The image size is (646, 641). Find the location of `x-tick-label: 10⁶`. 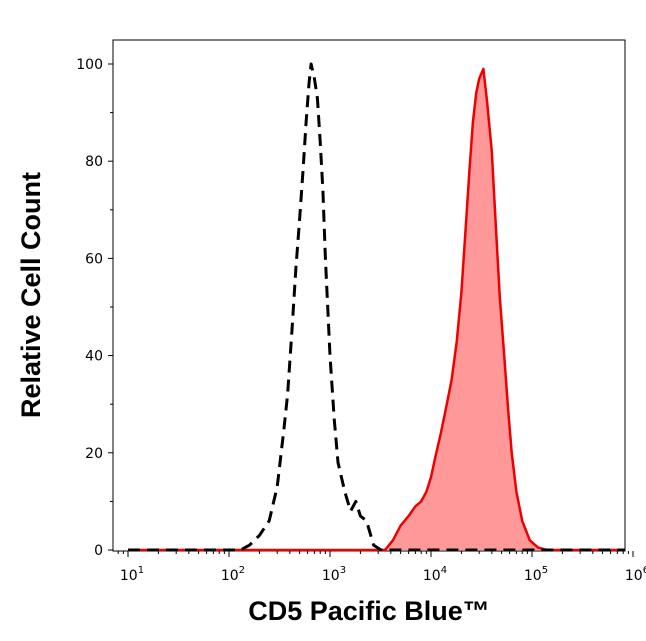

x-tick-label: 10⁶ is located at coordinates (635, 574).